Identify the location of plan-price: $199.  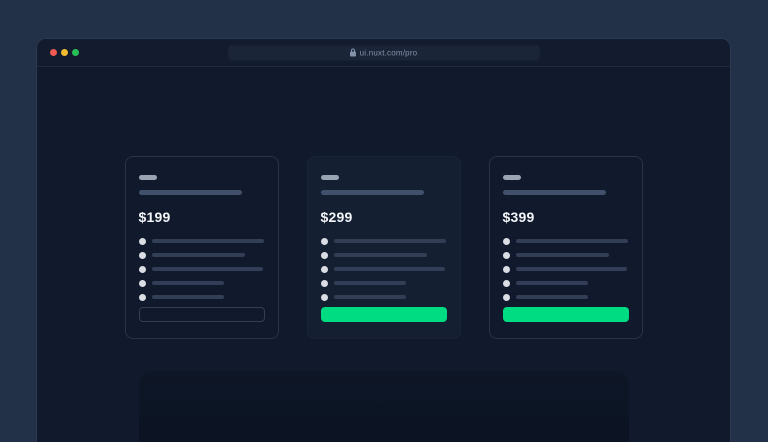
(154, 217).